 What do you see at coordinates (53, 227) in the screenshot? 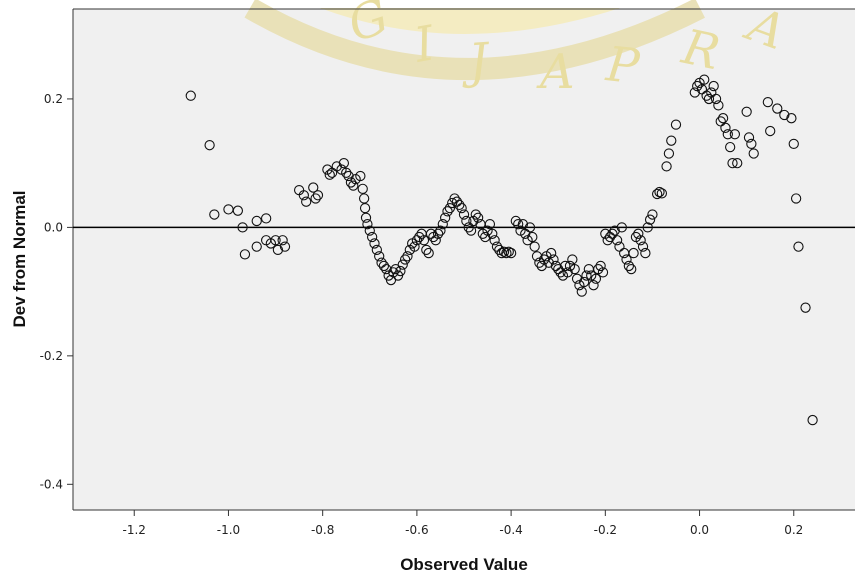
I see `y-tick-label: 0.0` at bounding box center [53, 227].